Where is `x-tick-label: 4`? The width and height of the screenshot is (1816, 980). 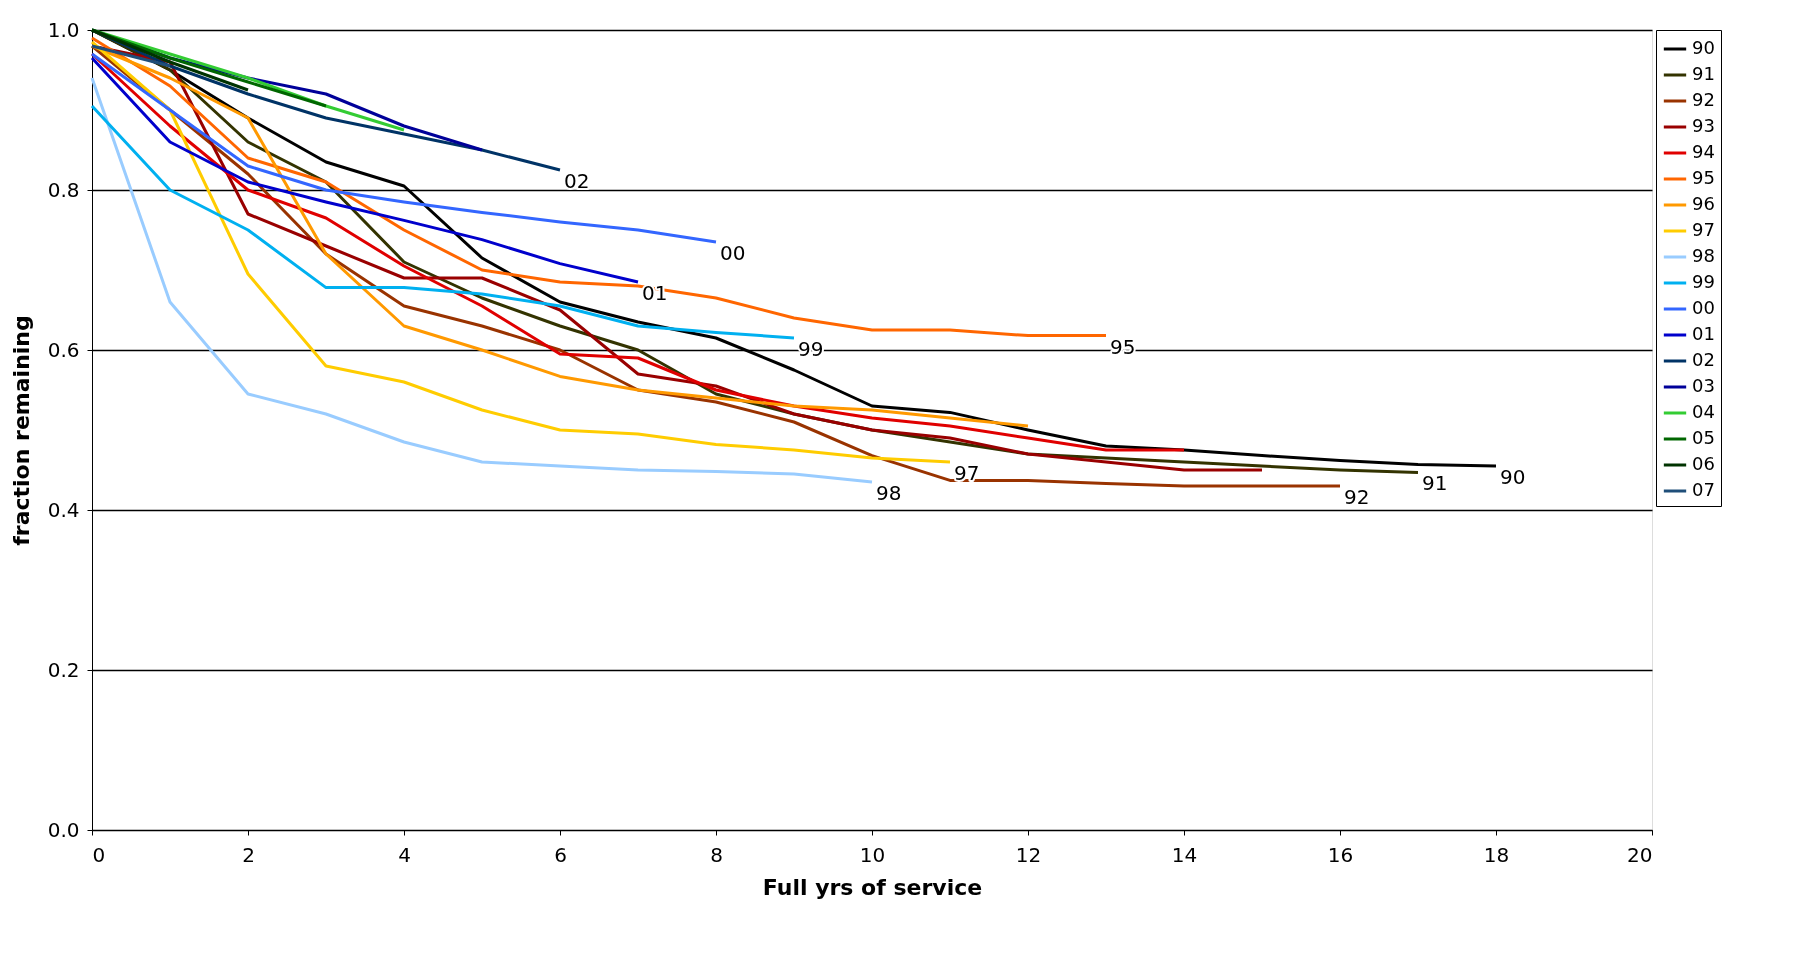 x-tick-label: 4 is located at coordinates (404, 854).